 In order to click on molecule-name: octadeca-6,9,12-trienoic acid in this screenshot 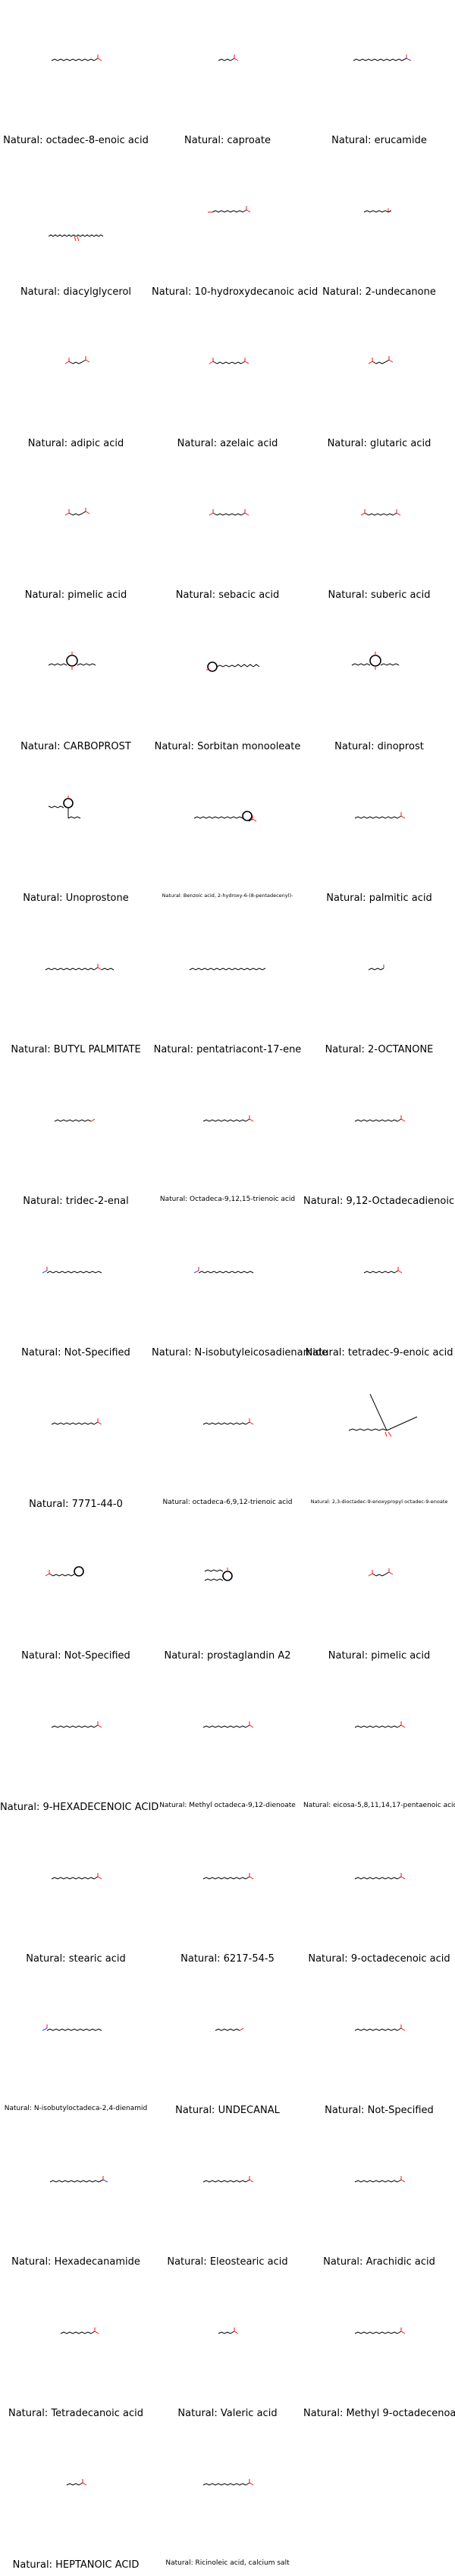, I will do `click(242, 1502)`.